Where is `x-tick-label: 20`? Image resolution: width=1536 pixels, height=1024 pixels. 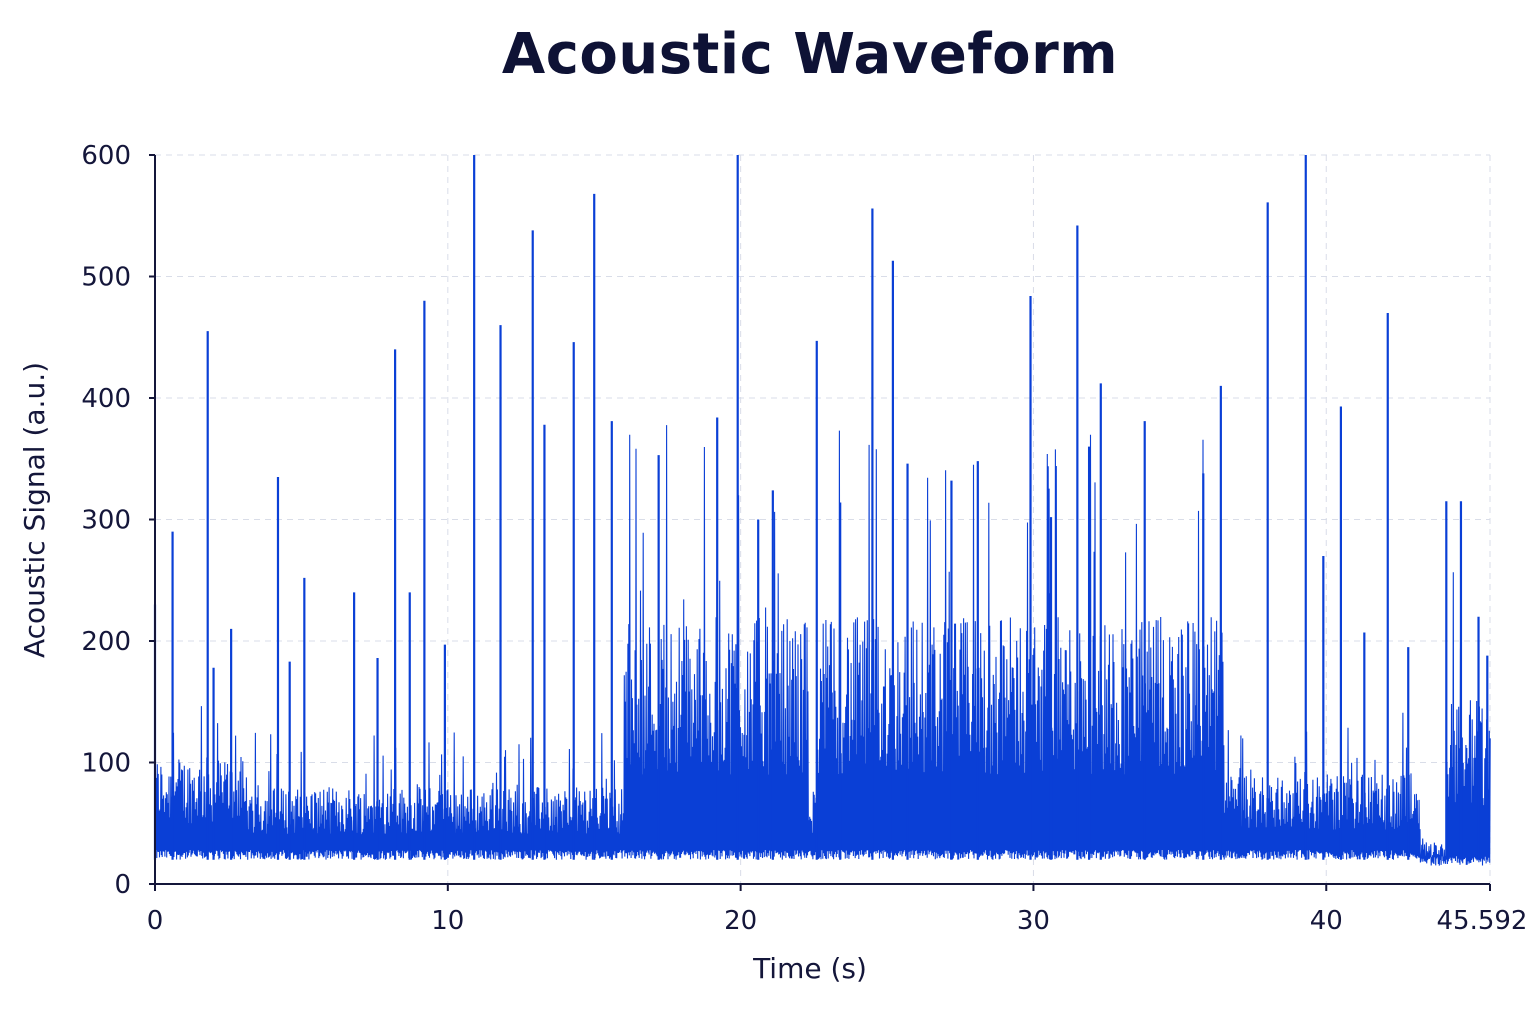
x-tick-label: 20 is located at coordinates (740, 921).